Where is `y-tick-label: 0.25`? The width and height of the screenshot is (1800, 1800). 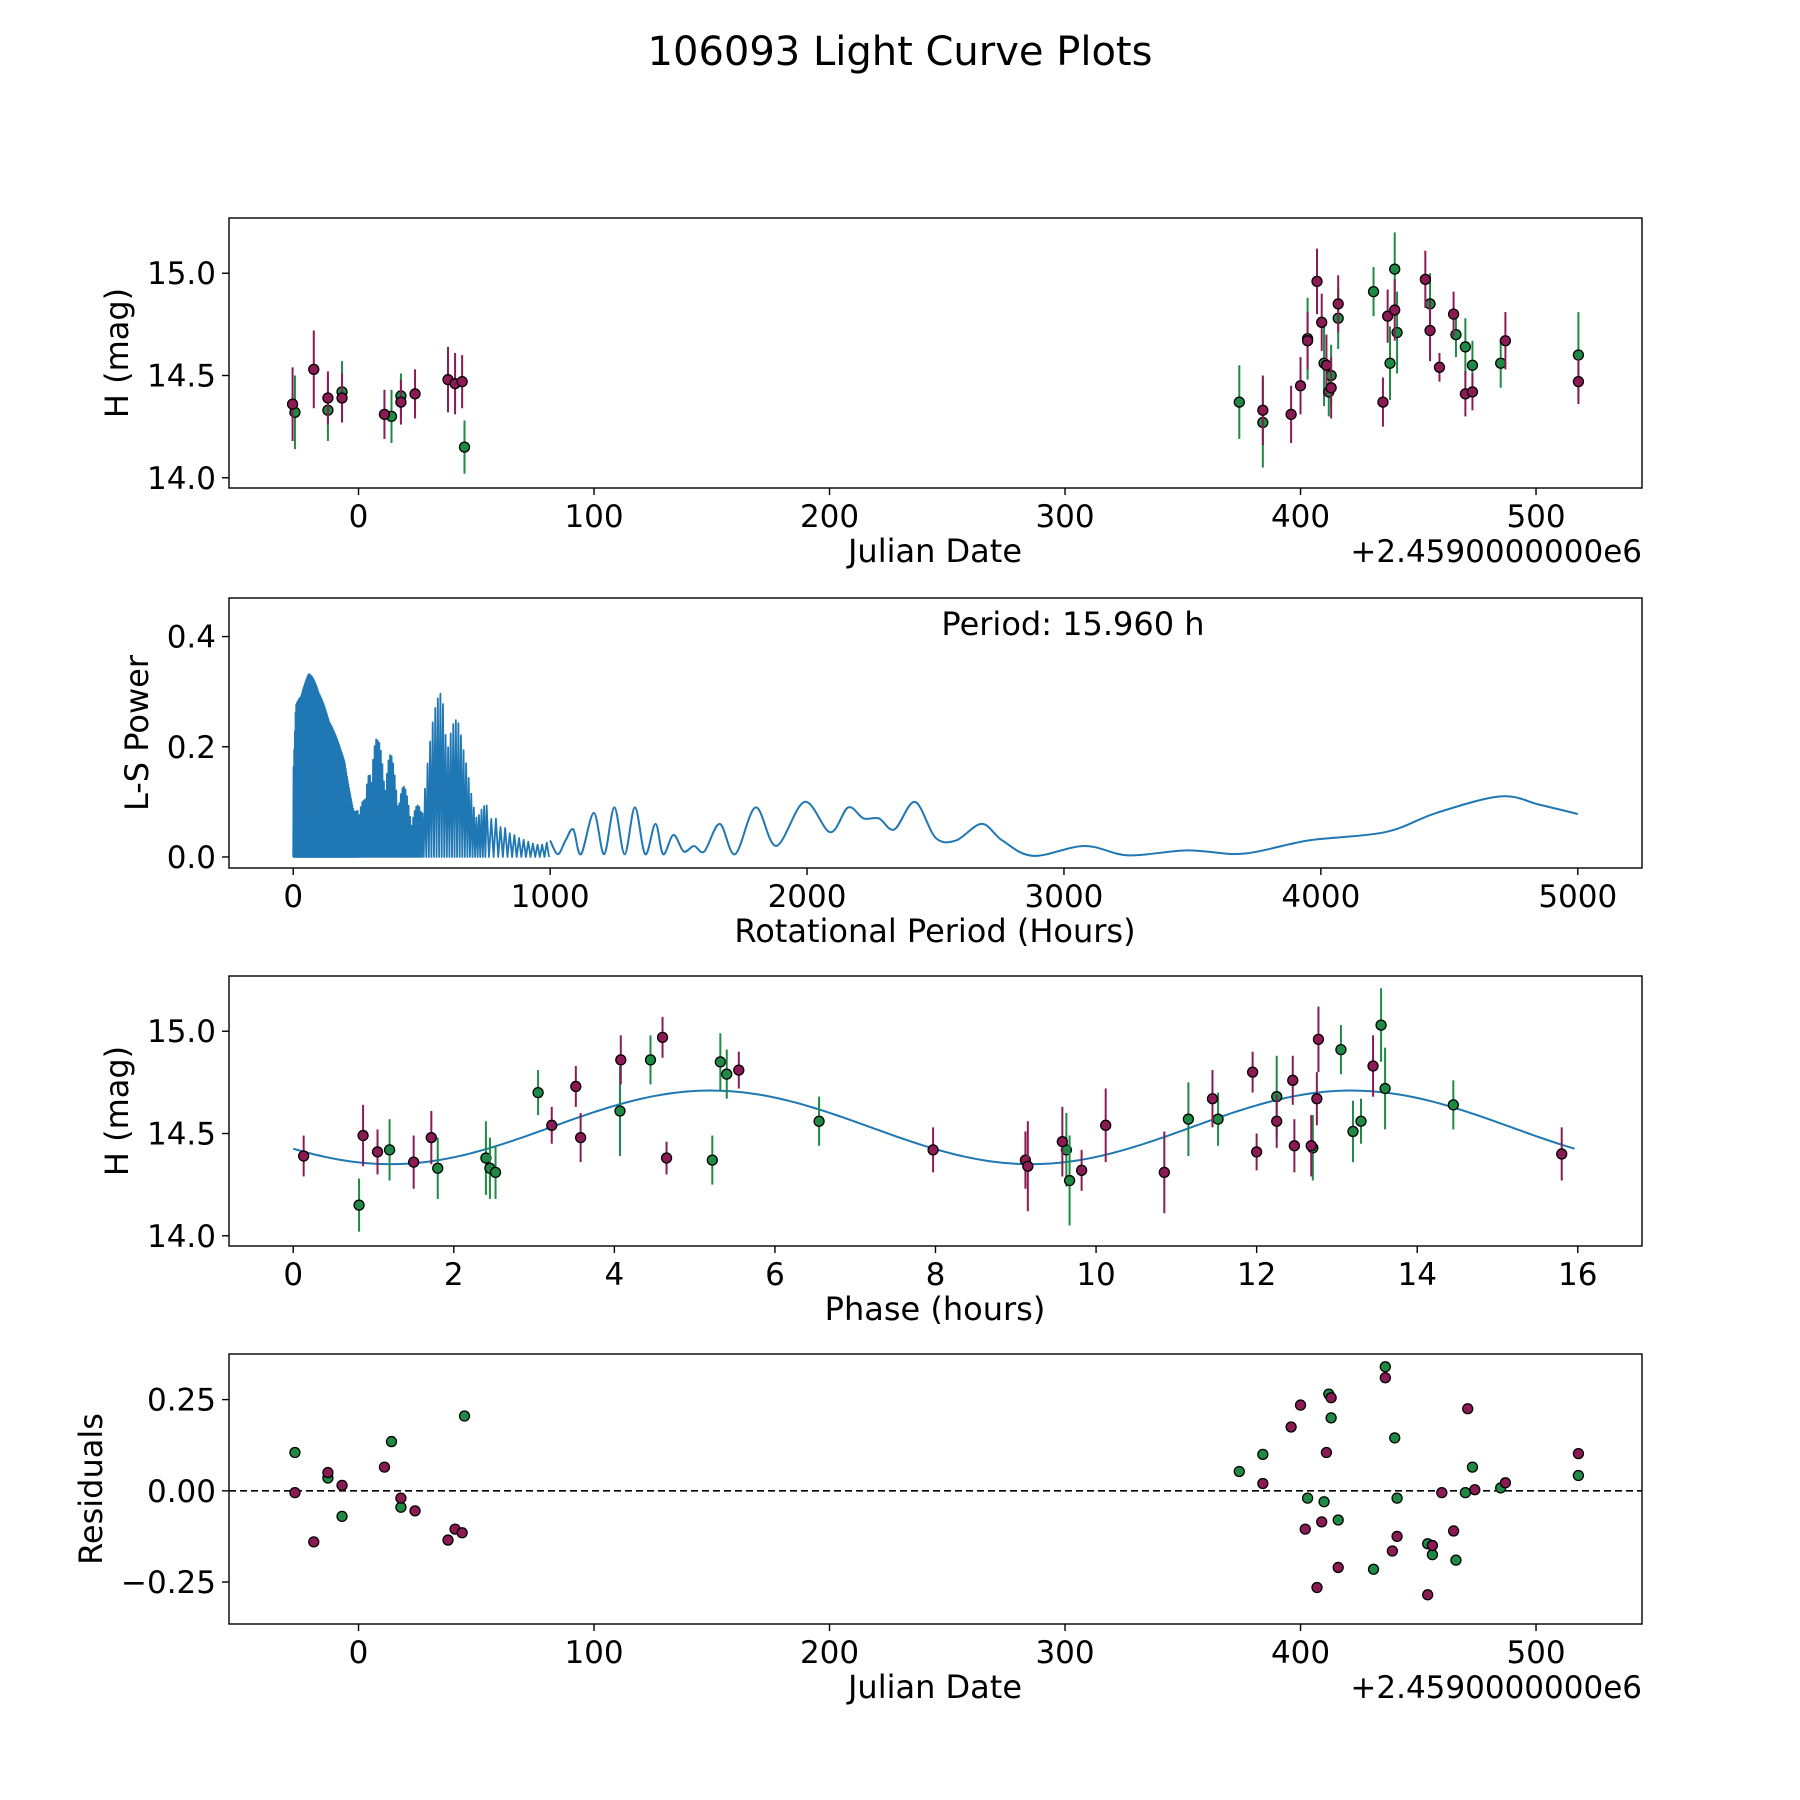
y-tick-label: 0.25 is located at coordinates (181, 1401).